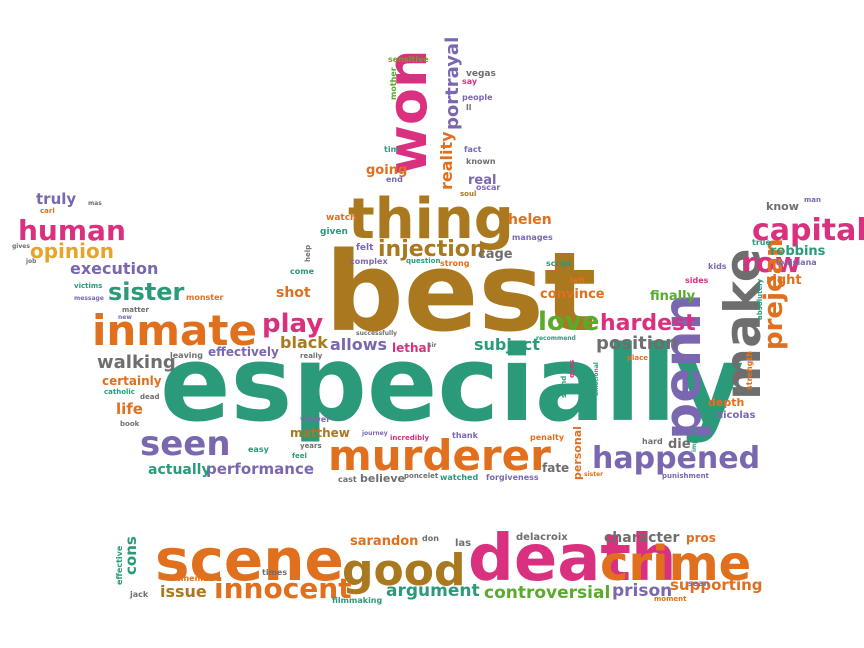 This screenshot has width=864, height=648. I want to click on word-effectively-54: effectively, so click(243, 352).